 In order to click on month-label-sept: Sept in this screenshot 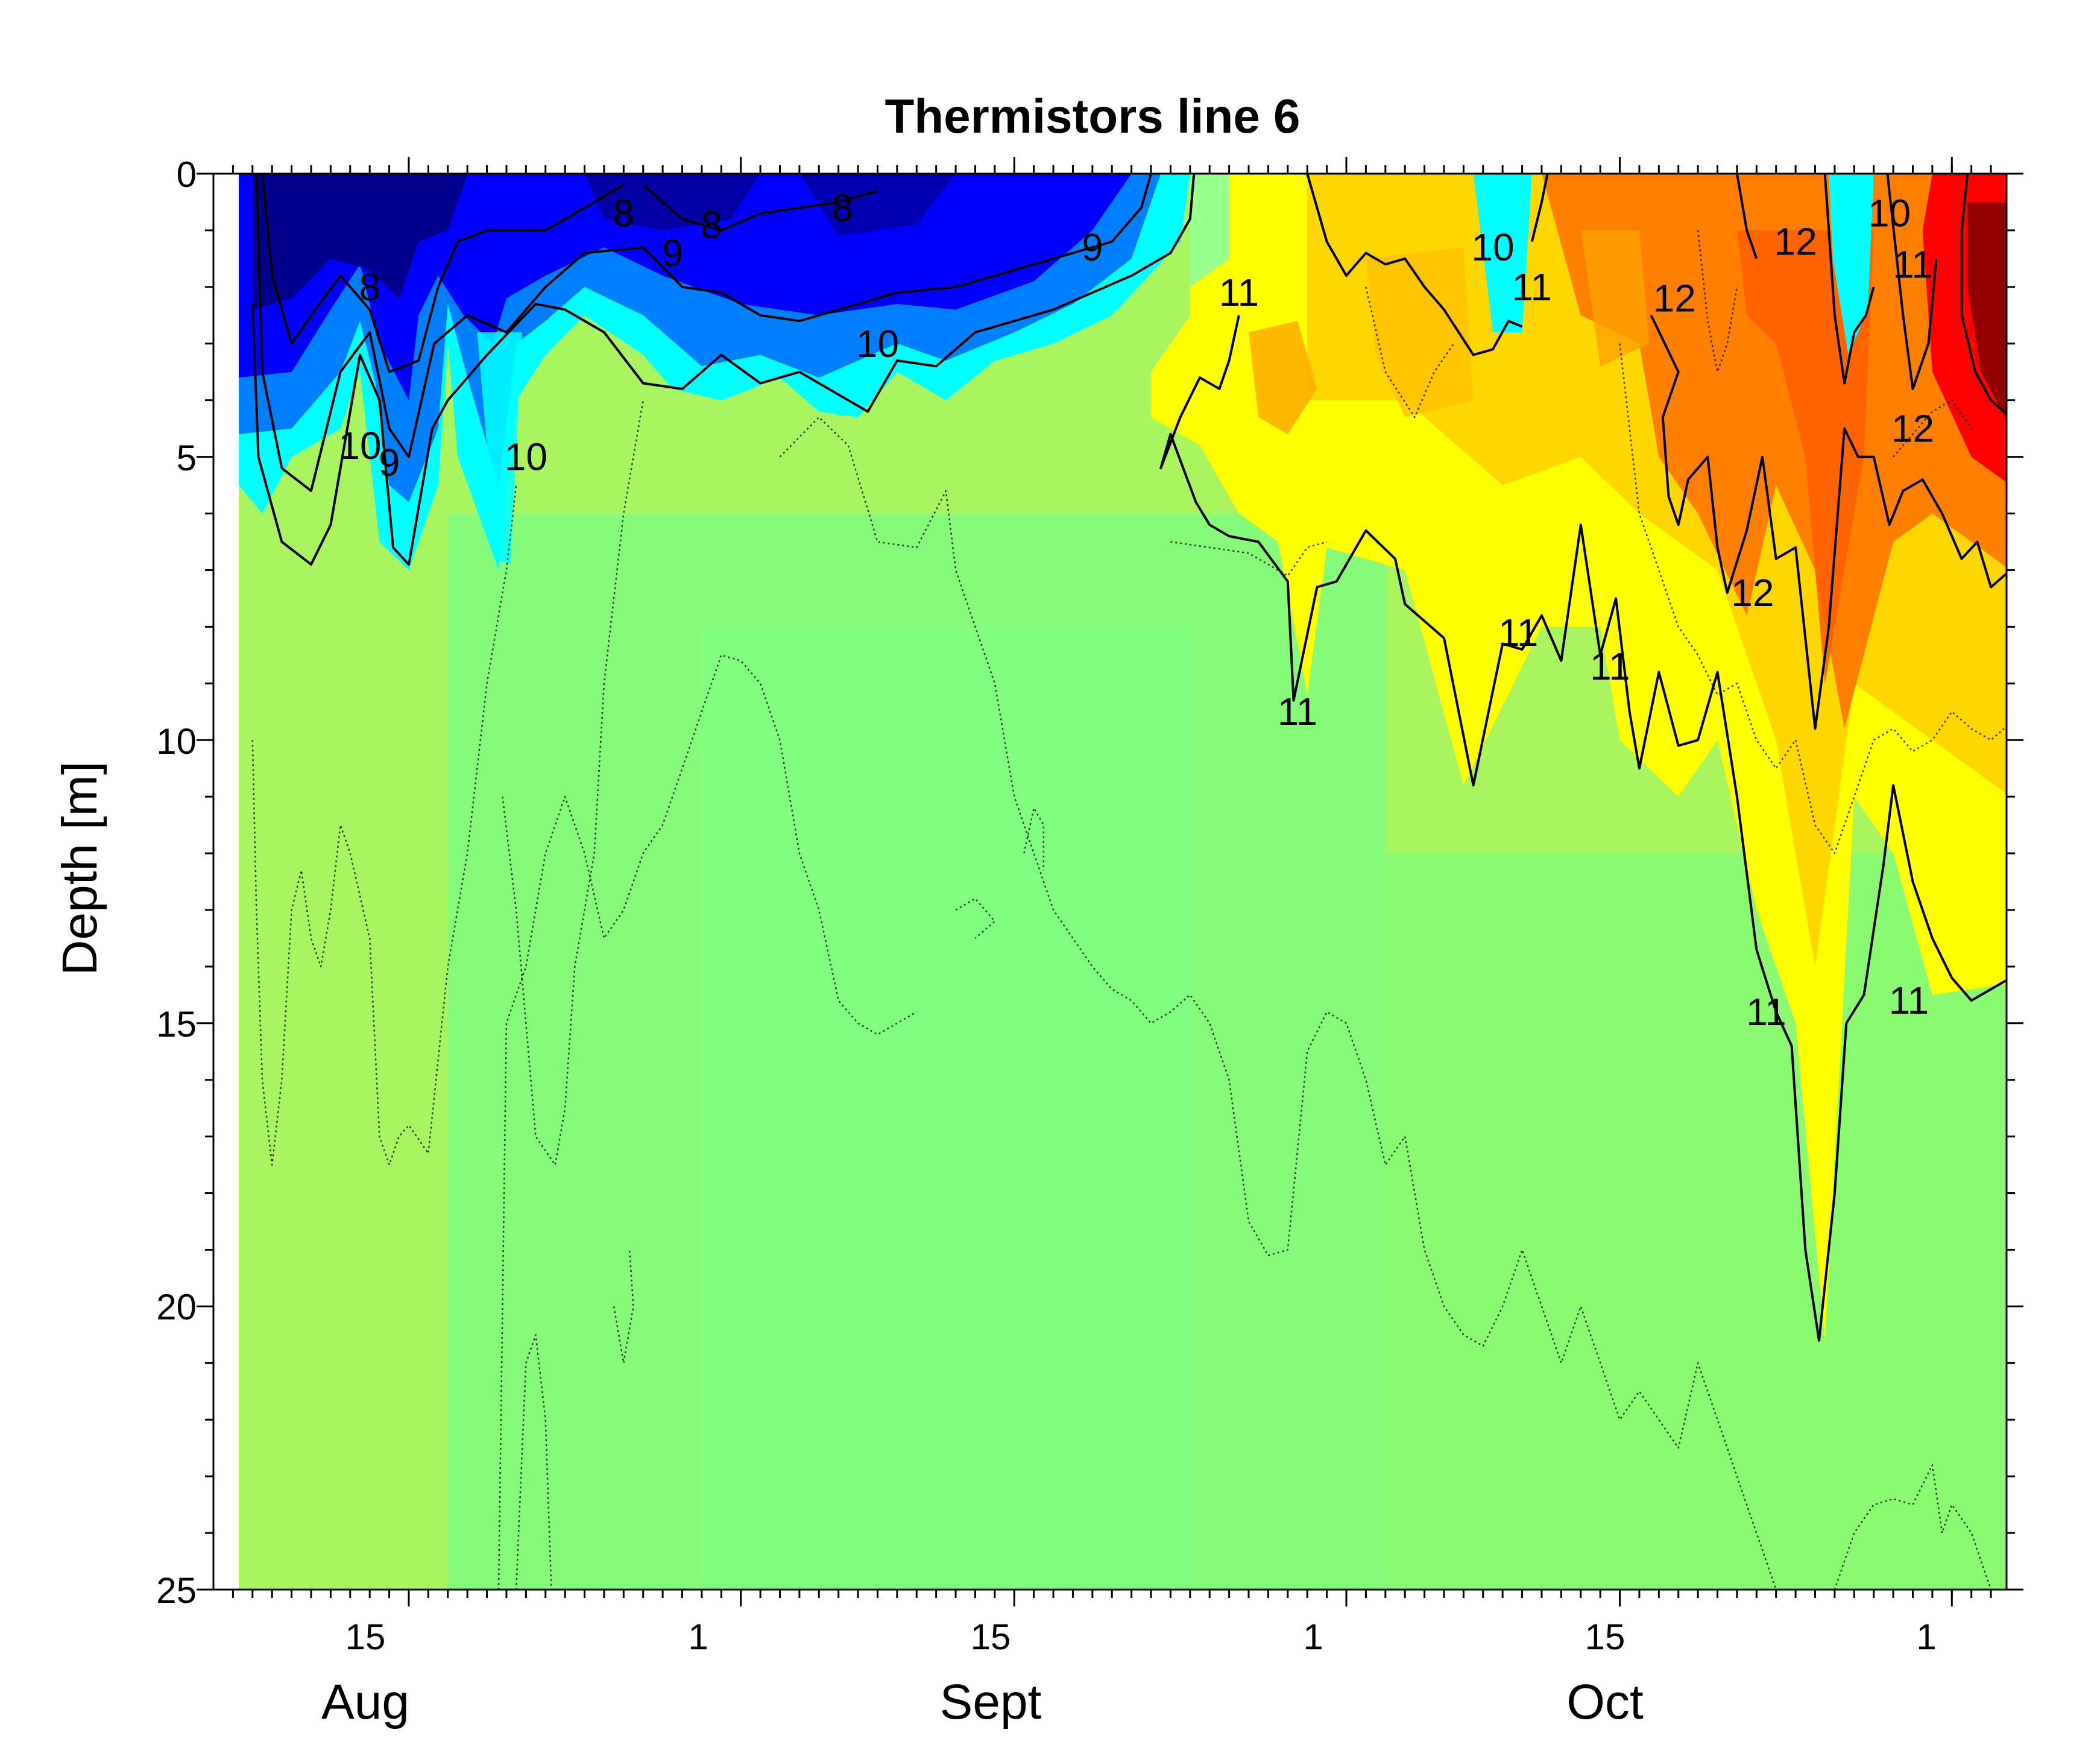, I will do `click(991, 1702)`.